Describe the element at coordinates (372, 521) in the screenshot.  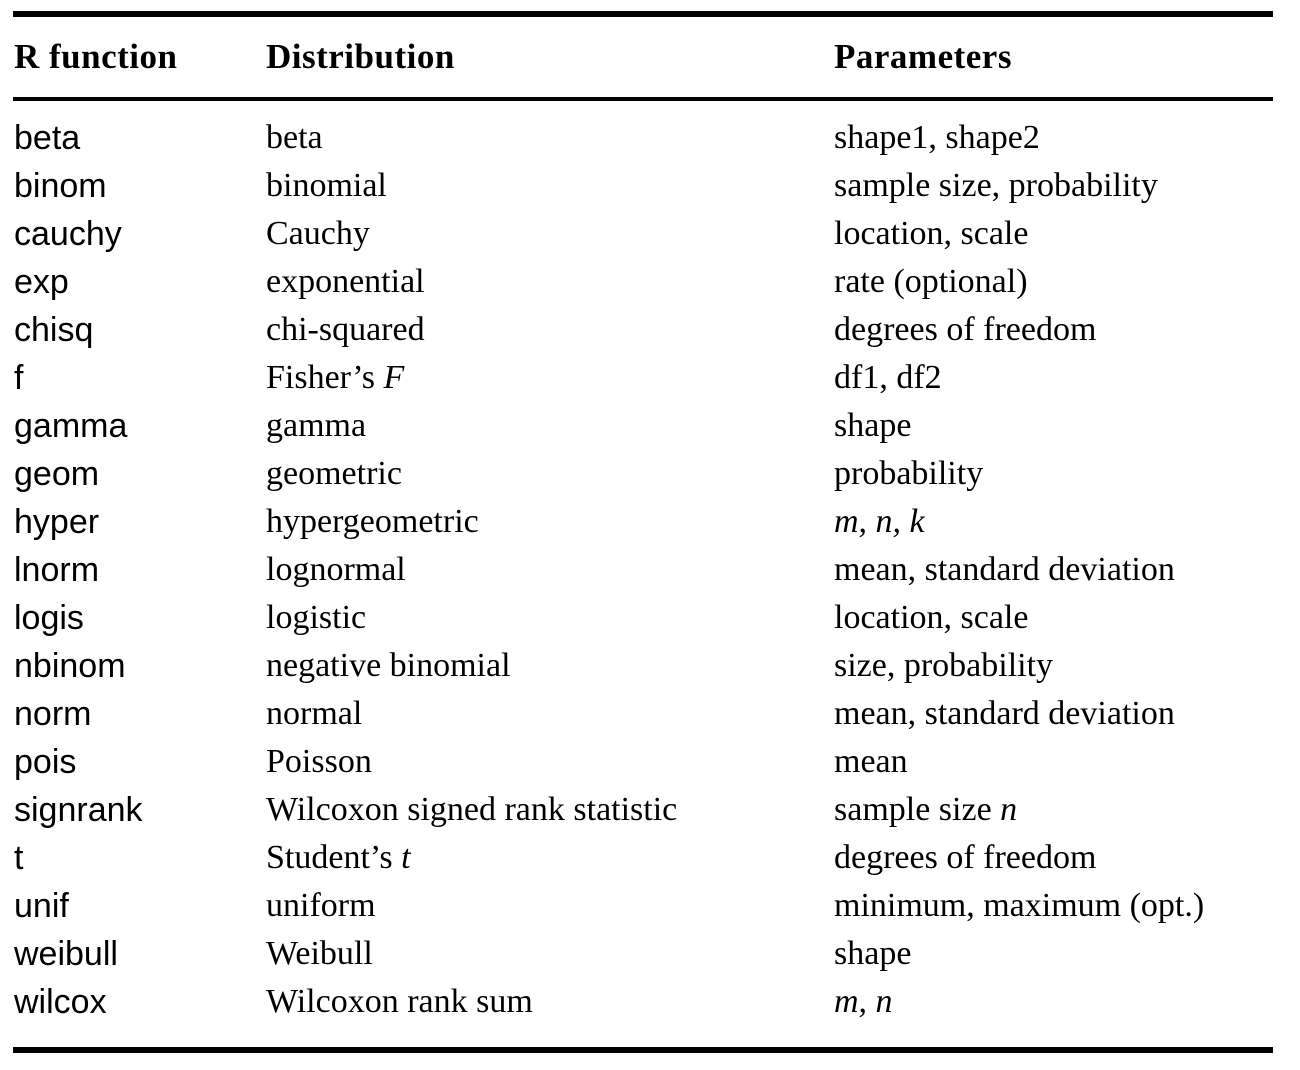
I see `distribution-cell: hypergeometric` at that location.